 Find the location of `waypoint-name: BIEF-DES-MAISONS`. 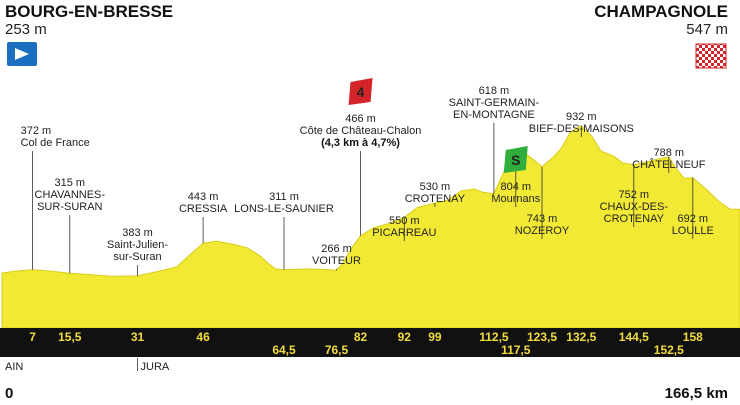

waypoint-name: BIEF-DES-MAISONS is located at coordinates (581, 129).